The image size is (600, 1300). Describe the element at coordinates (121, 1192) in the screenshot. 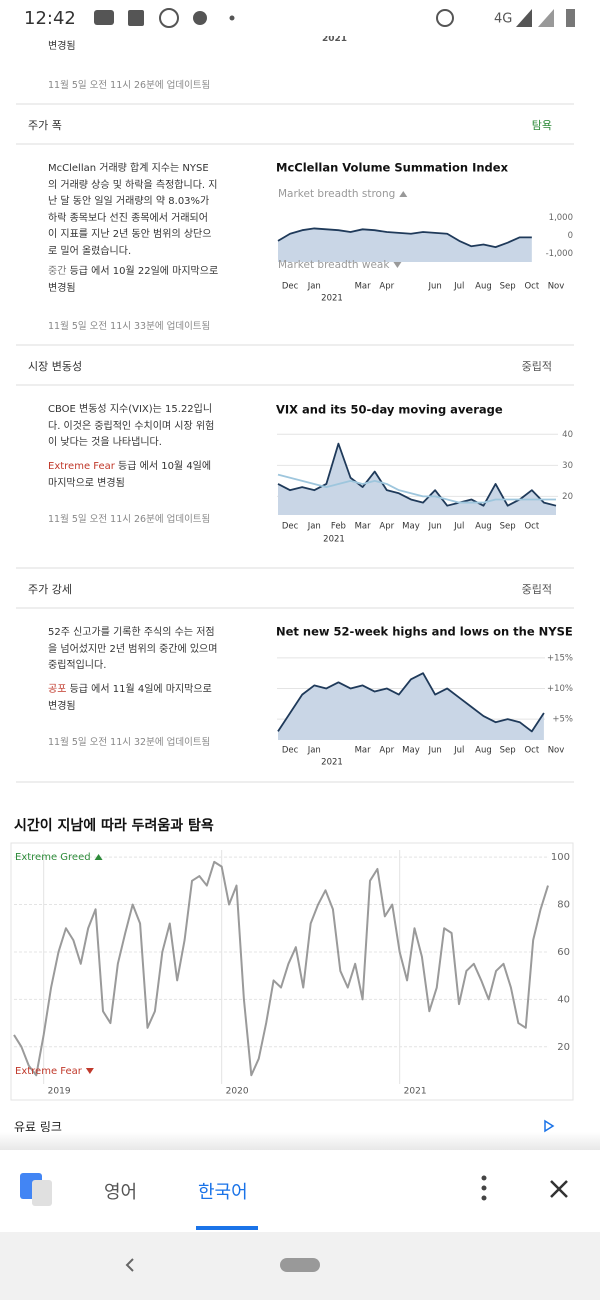

I see `lang-from: 영어` at that location.